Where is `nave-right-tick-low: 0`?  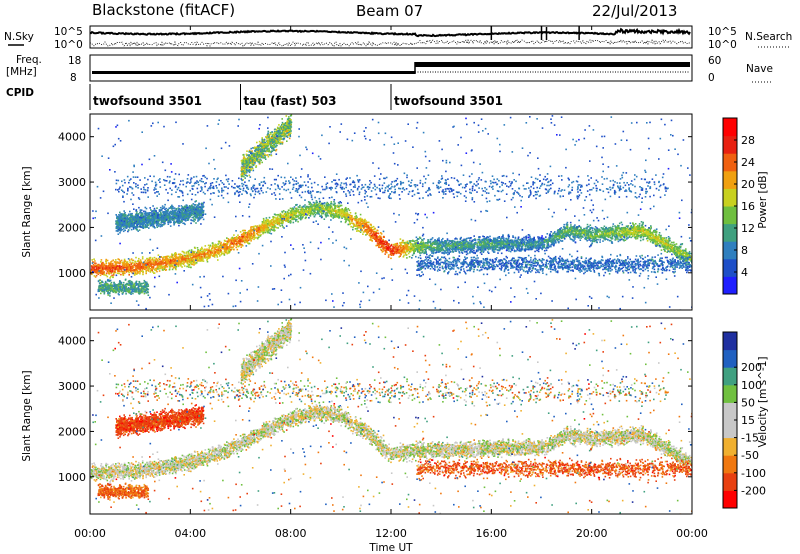 nave-right-tick-low: 0 is located at coordinates (711, 78).